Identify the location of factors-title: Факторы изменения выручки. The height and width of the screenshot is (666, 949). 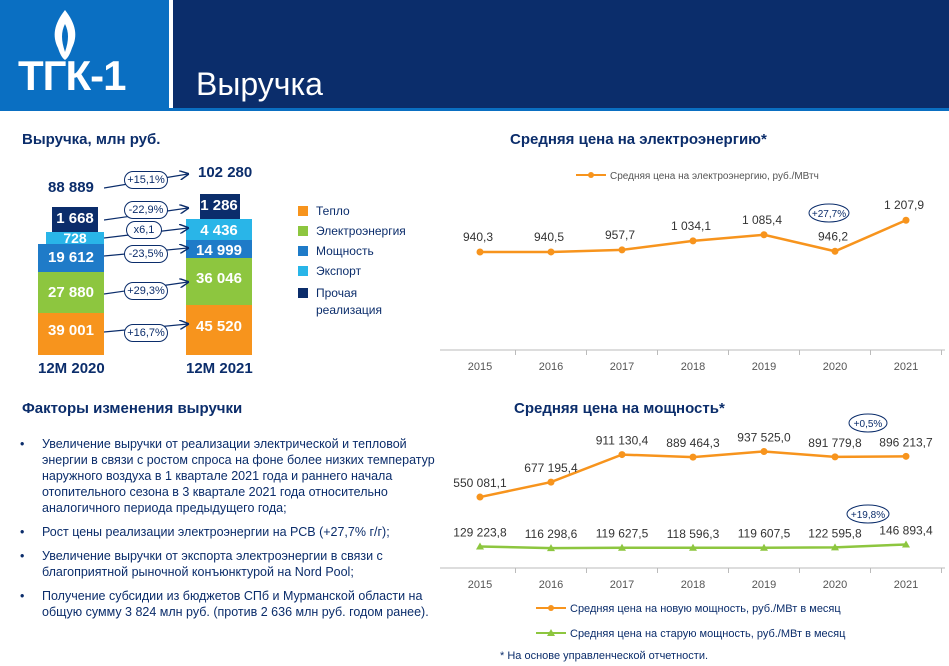
(132, 408).